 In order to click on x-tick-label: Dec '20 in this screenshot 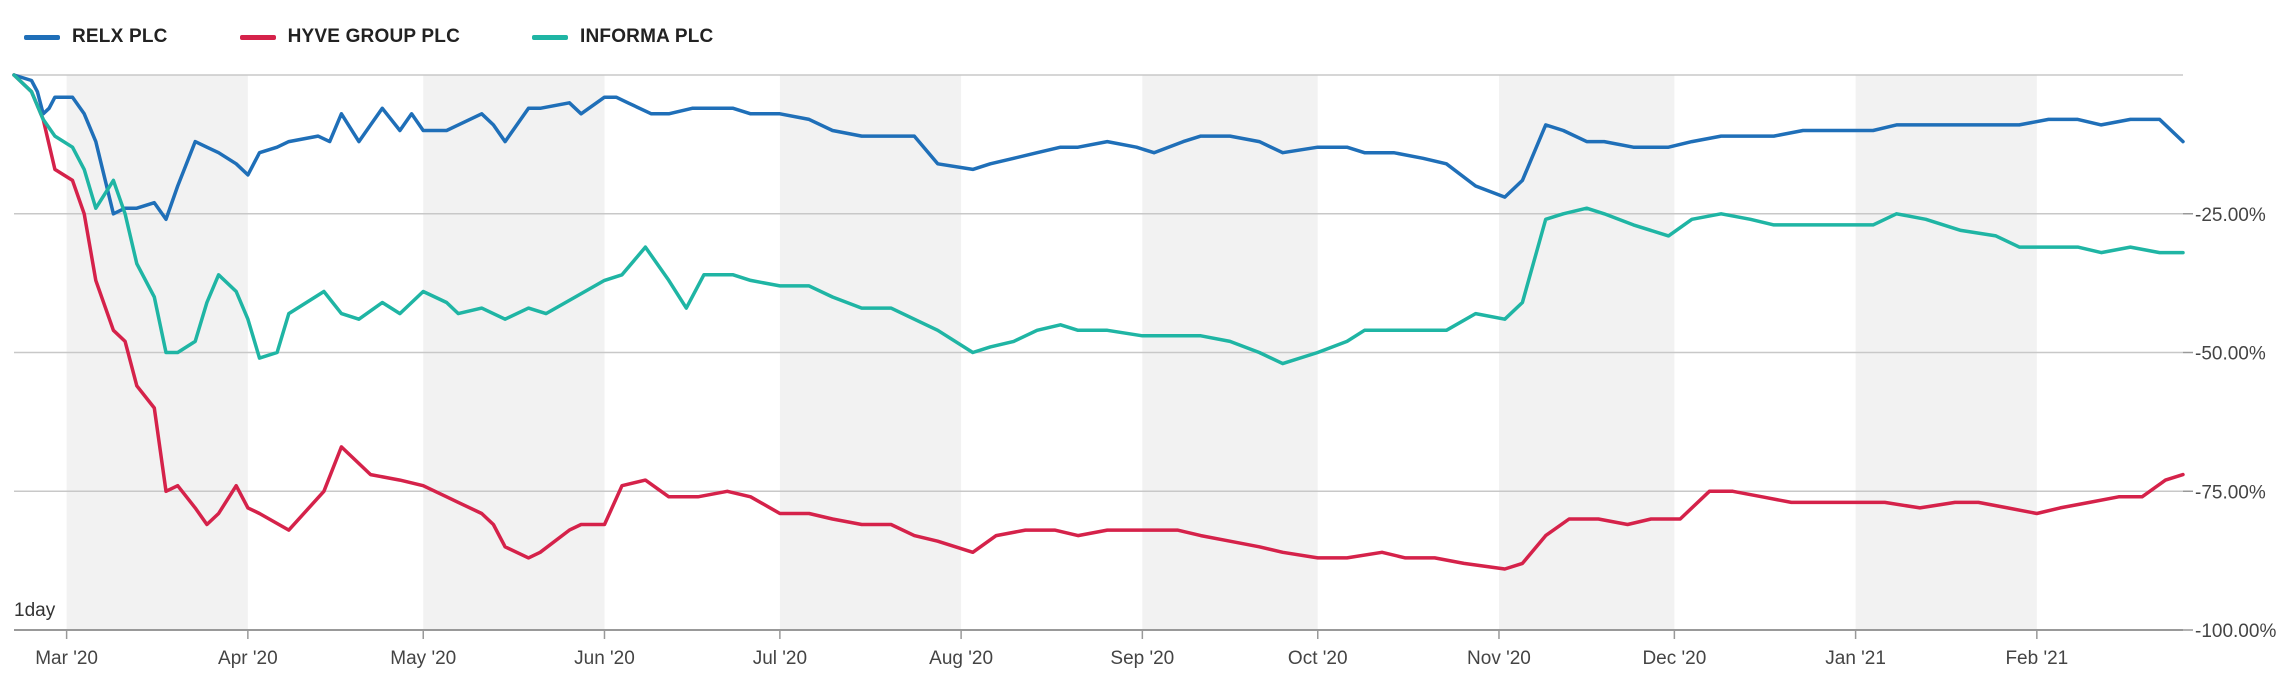, I will do `click(1674, 658)`.